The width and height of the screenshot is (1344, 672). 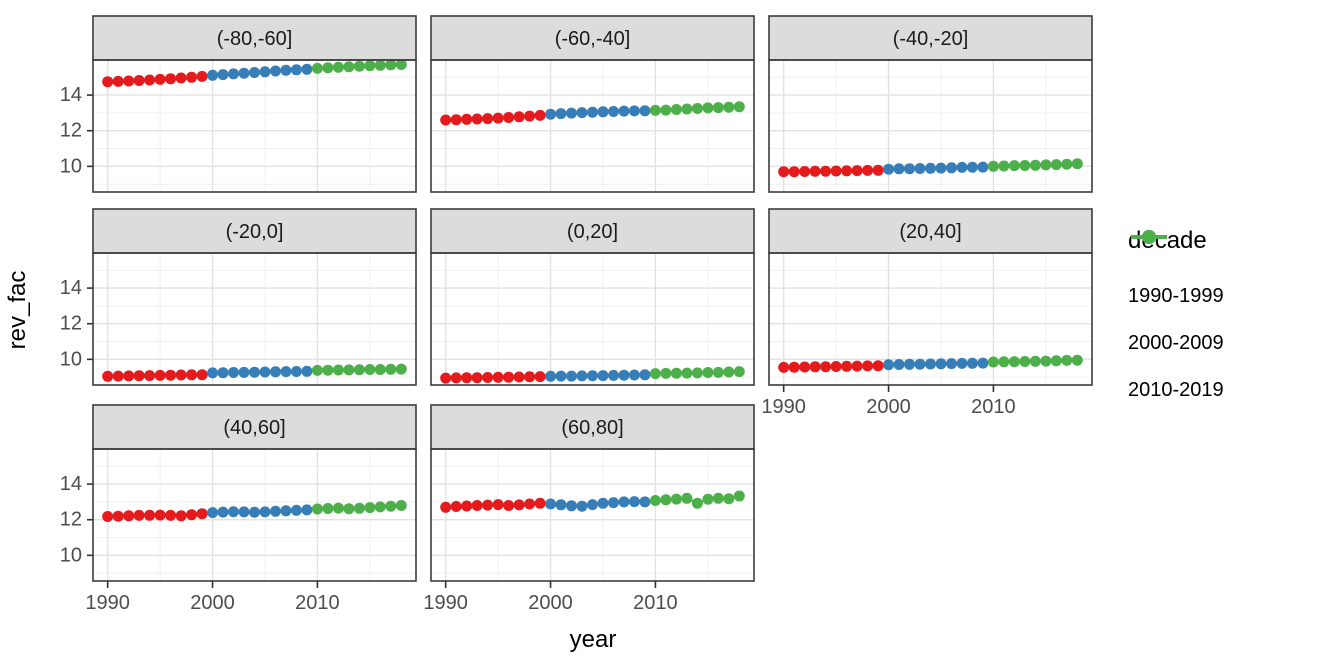 I want to click on legend-item-label: 2000-2009, so click(x=1176, y=342).